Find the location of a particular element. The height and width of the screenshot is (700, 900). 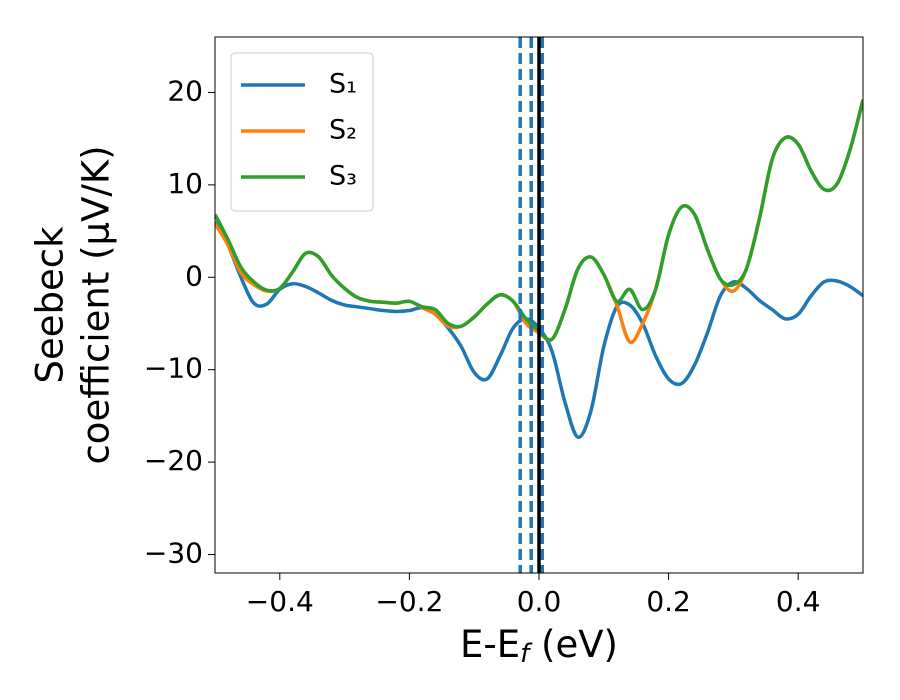

y-tick-label: −20 is located at coordinates (173, 460).